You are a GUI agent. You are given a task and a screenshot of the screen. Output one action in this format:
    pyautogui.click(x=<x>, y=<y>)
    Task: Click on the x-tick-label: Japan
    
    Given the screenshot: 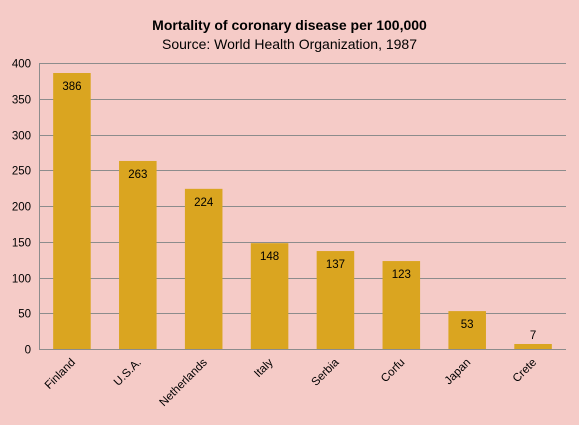 What is the action you would take?
    pyautogui.click(x=458, y=372)
    